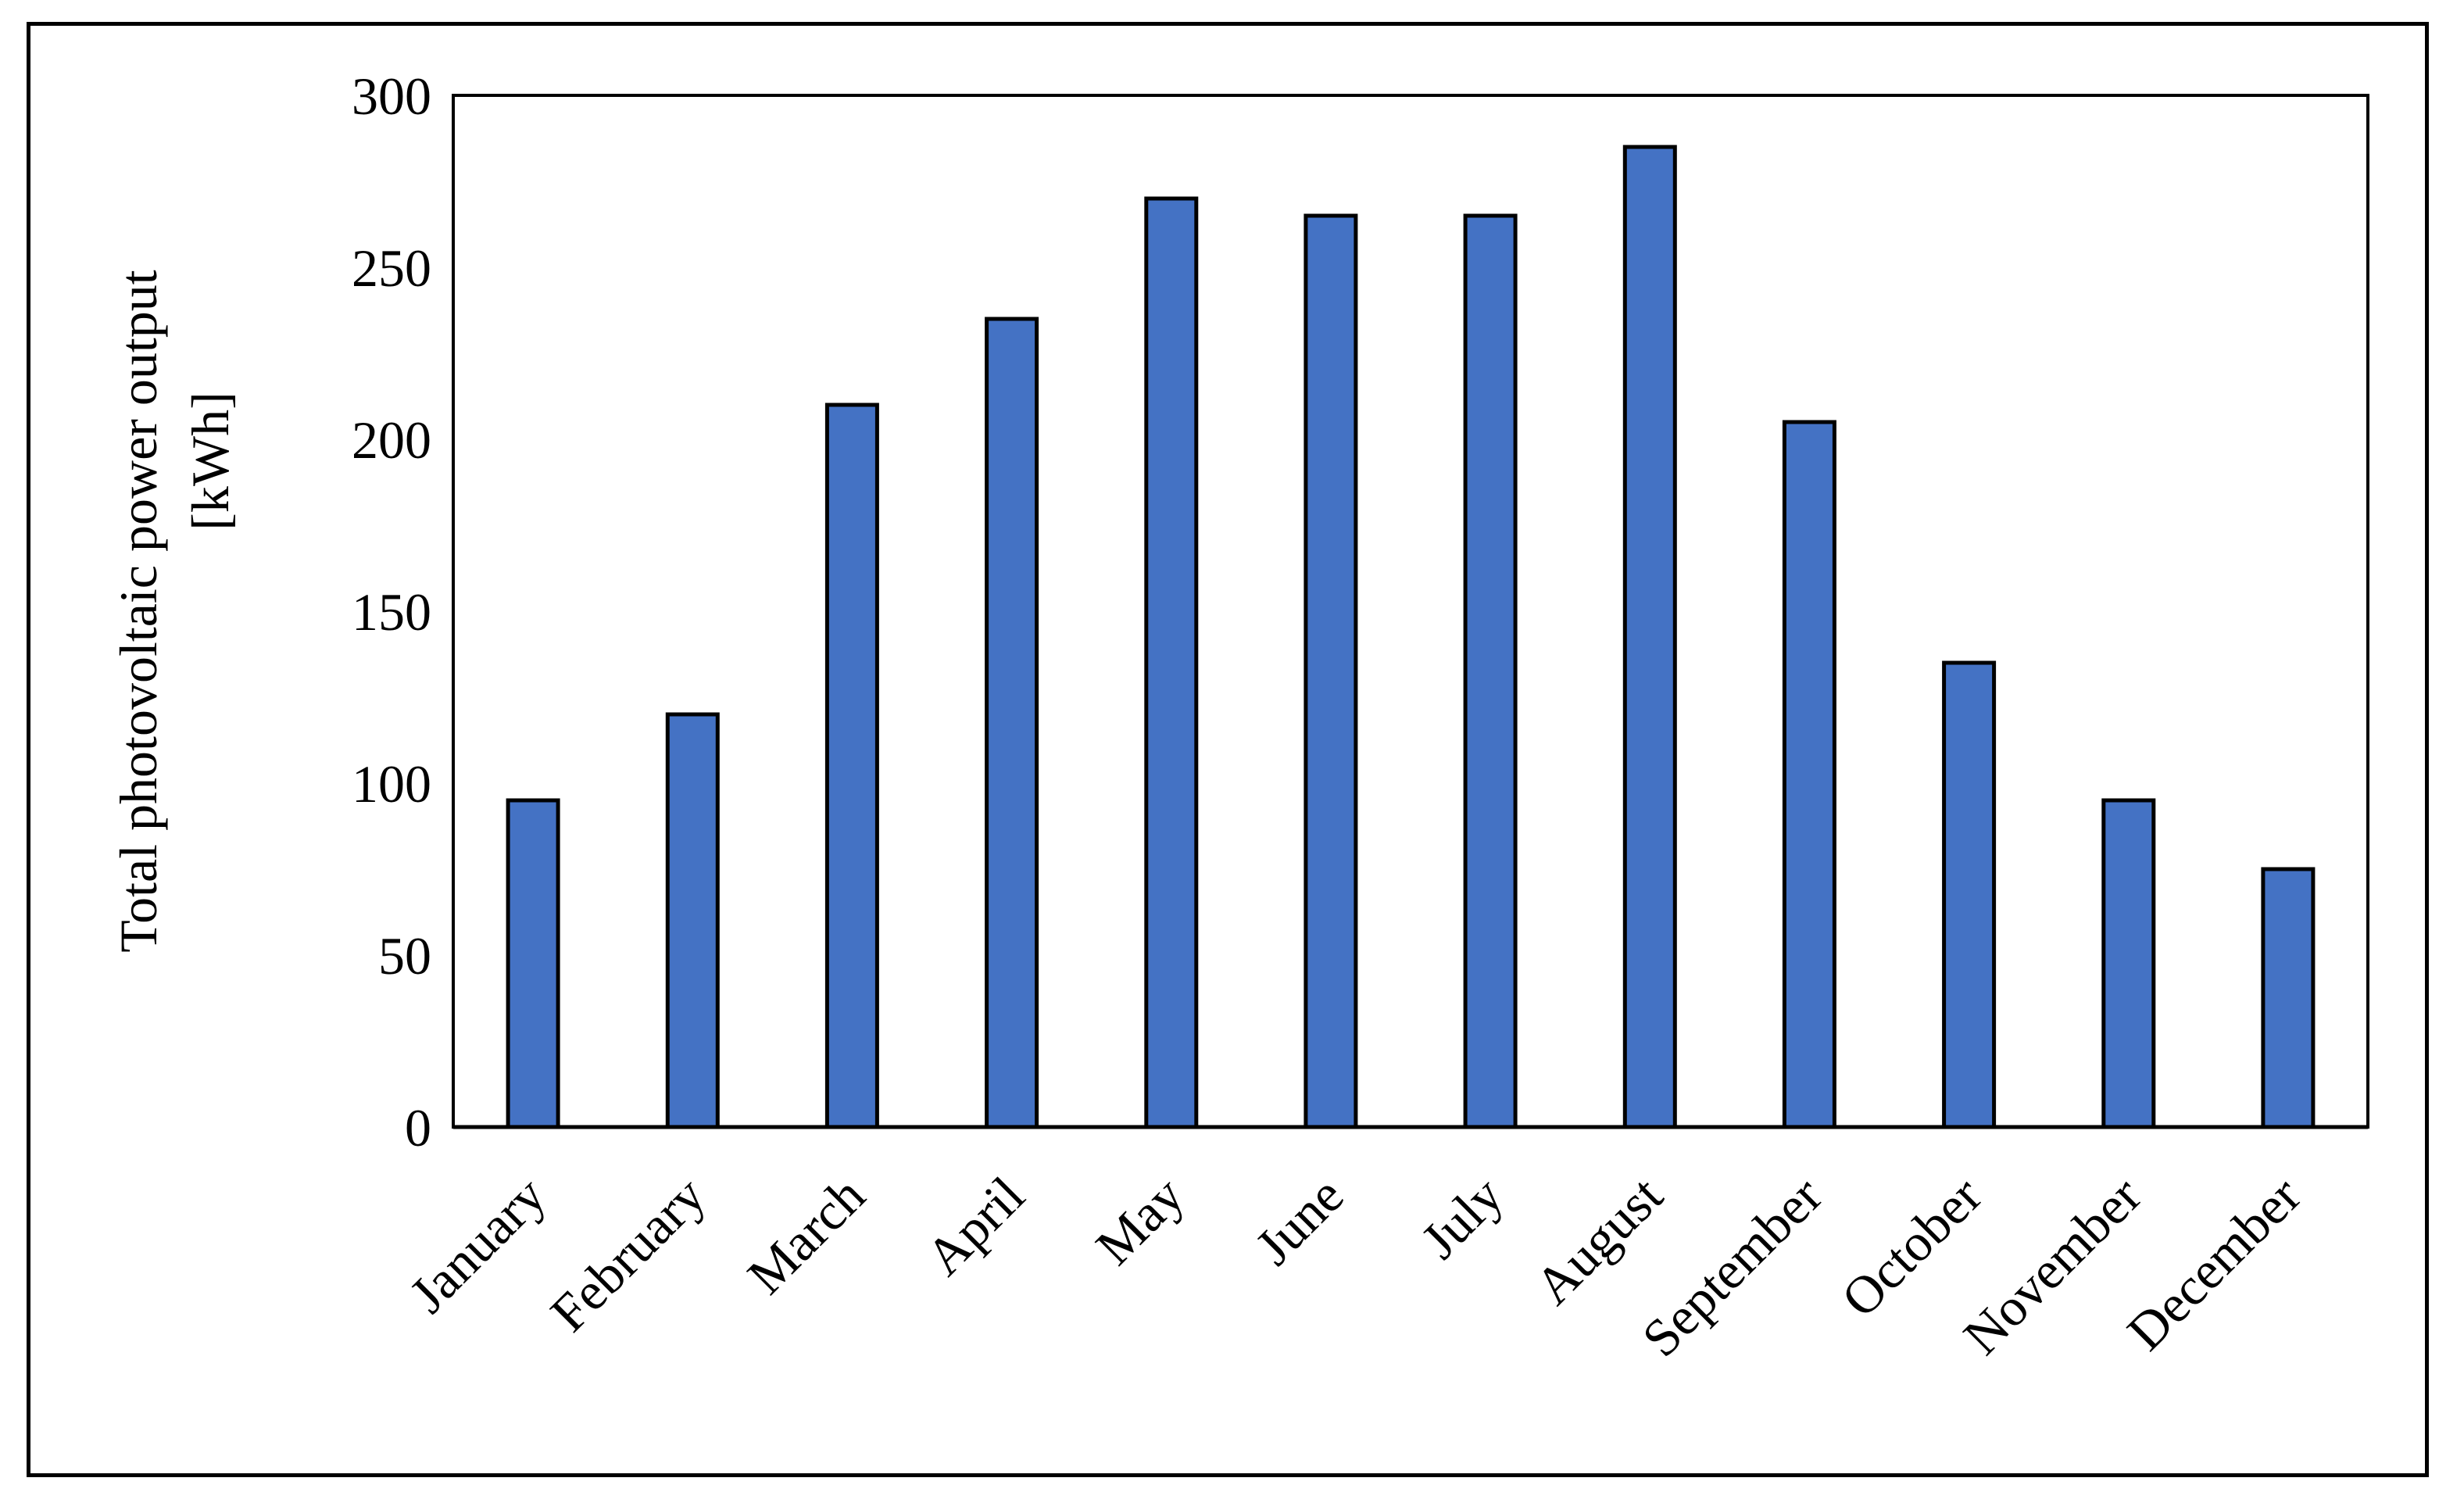 This screenshot has width=2464, height=1510. I want to click on bar-february, so click(692, 920).